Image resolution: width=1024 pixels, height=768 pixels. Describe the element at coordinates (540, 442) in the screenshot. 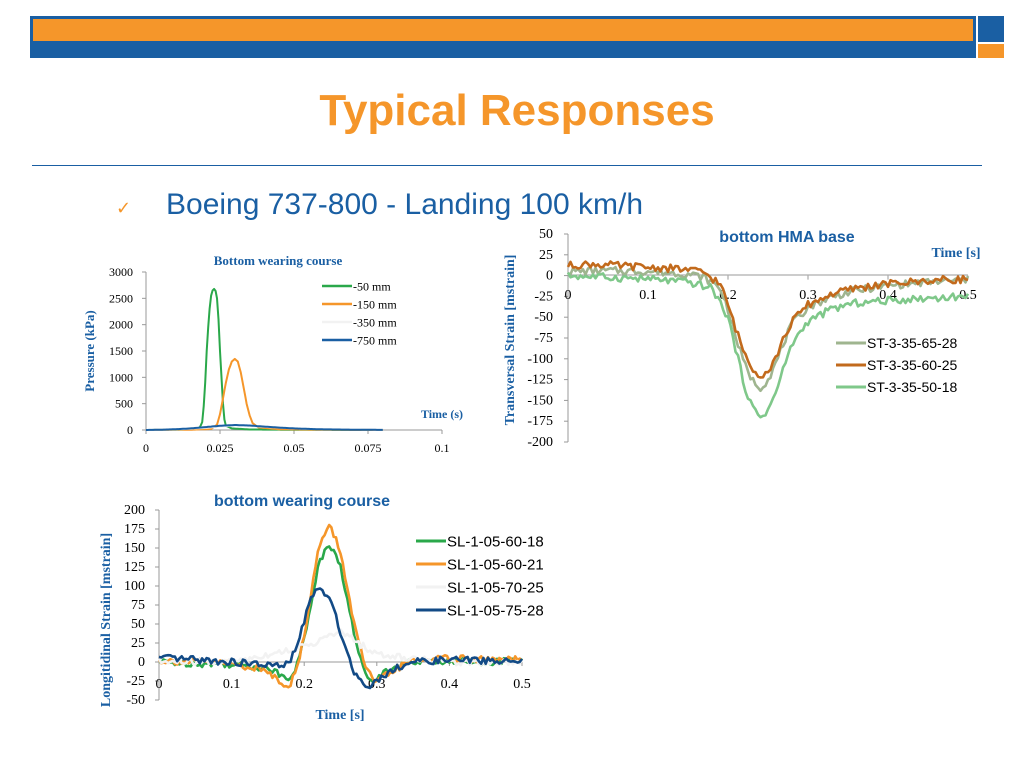

I see `y-tick-label: -200` at that location.